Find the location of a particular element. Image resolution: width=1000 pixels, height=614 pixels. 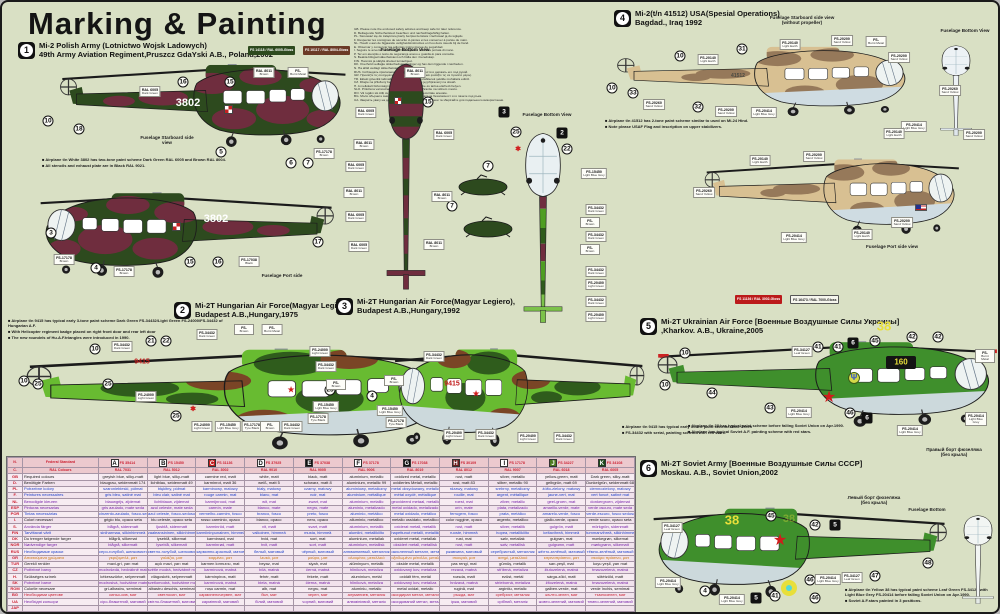

red-asterisk-icon: ✱ is located at coordinates (193, 409).